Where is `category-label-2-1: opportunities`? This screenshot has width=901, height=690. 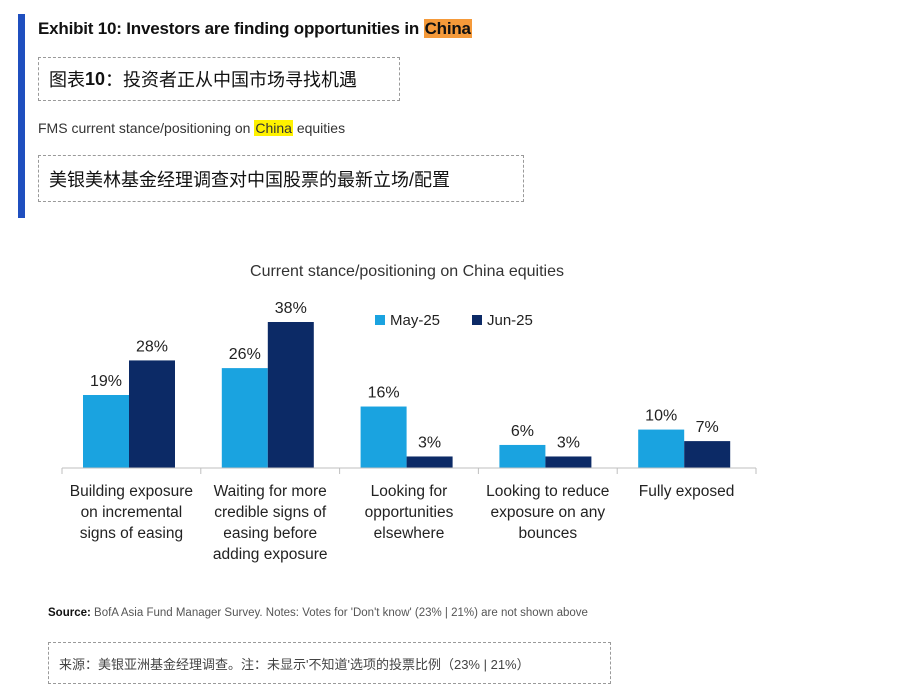
category-label-2-1: opportunities is located at coordinates (409, 512).